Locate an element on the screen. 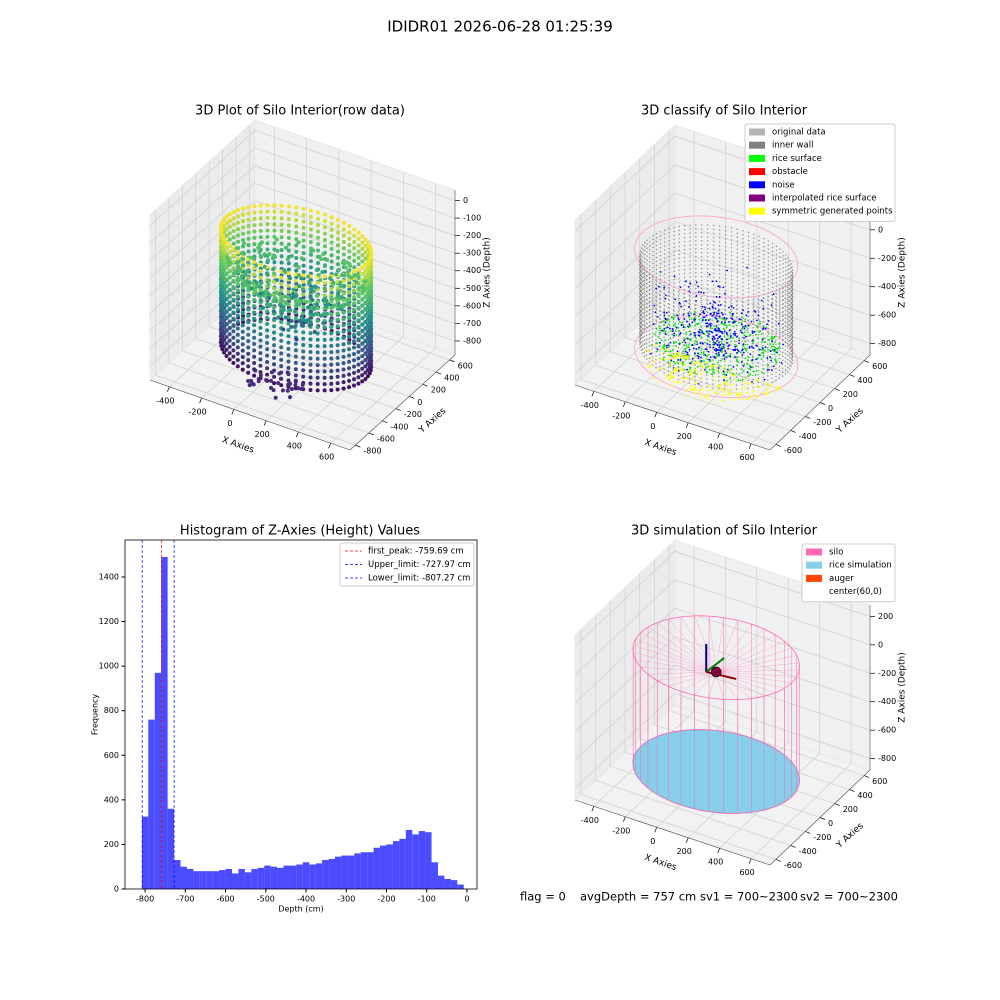 The height and width of the screenshot is (1000, 1000). x-axis-label: X Axies is located at coordinates (237, 445).